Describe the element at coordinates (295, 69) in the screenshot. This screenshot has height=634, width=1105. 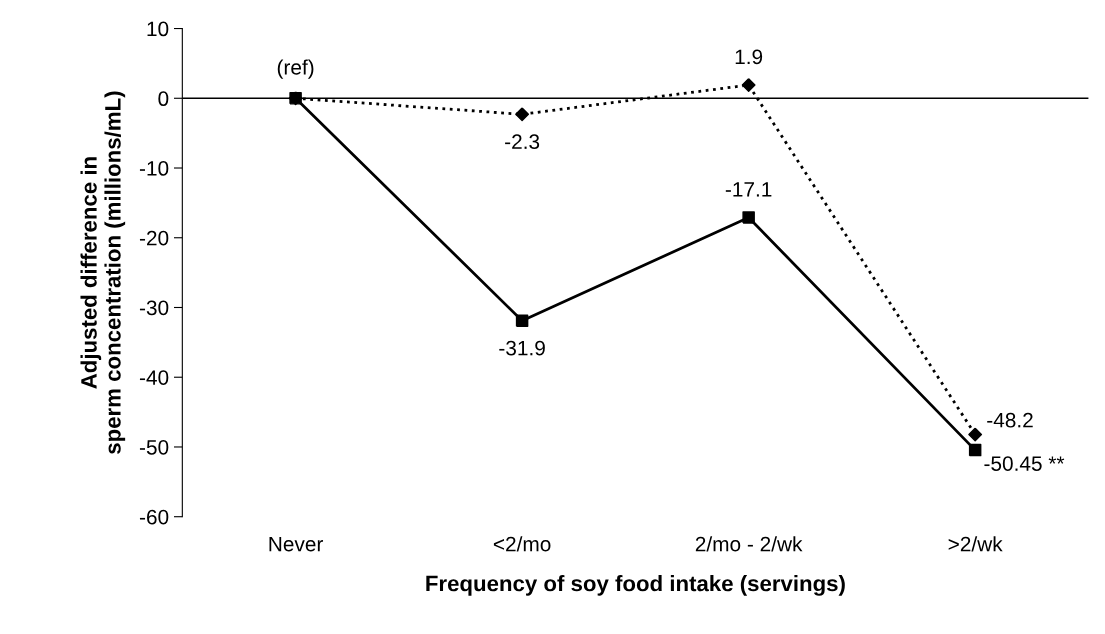
I see `data-label: (ref)` at that location.